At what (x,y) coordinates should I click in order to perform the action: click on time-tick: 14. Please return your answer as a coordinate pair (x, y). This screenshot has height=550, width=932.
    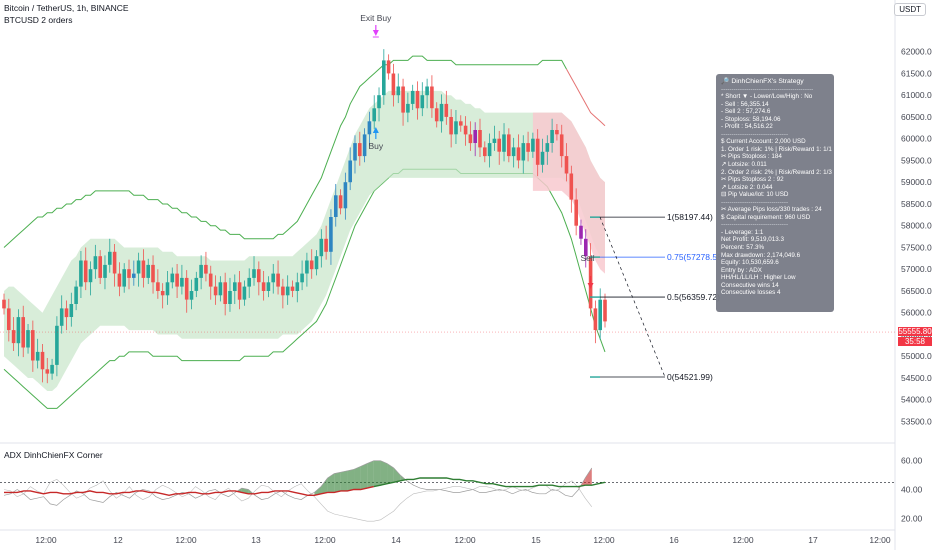
    Looking at the image, I should click on (396, 540).